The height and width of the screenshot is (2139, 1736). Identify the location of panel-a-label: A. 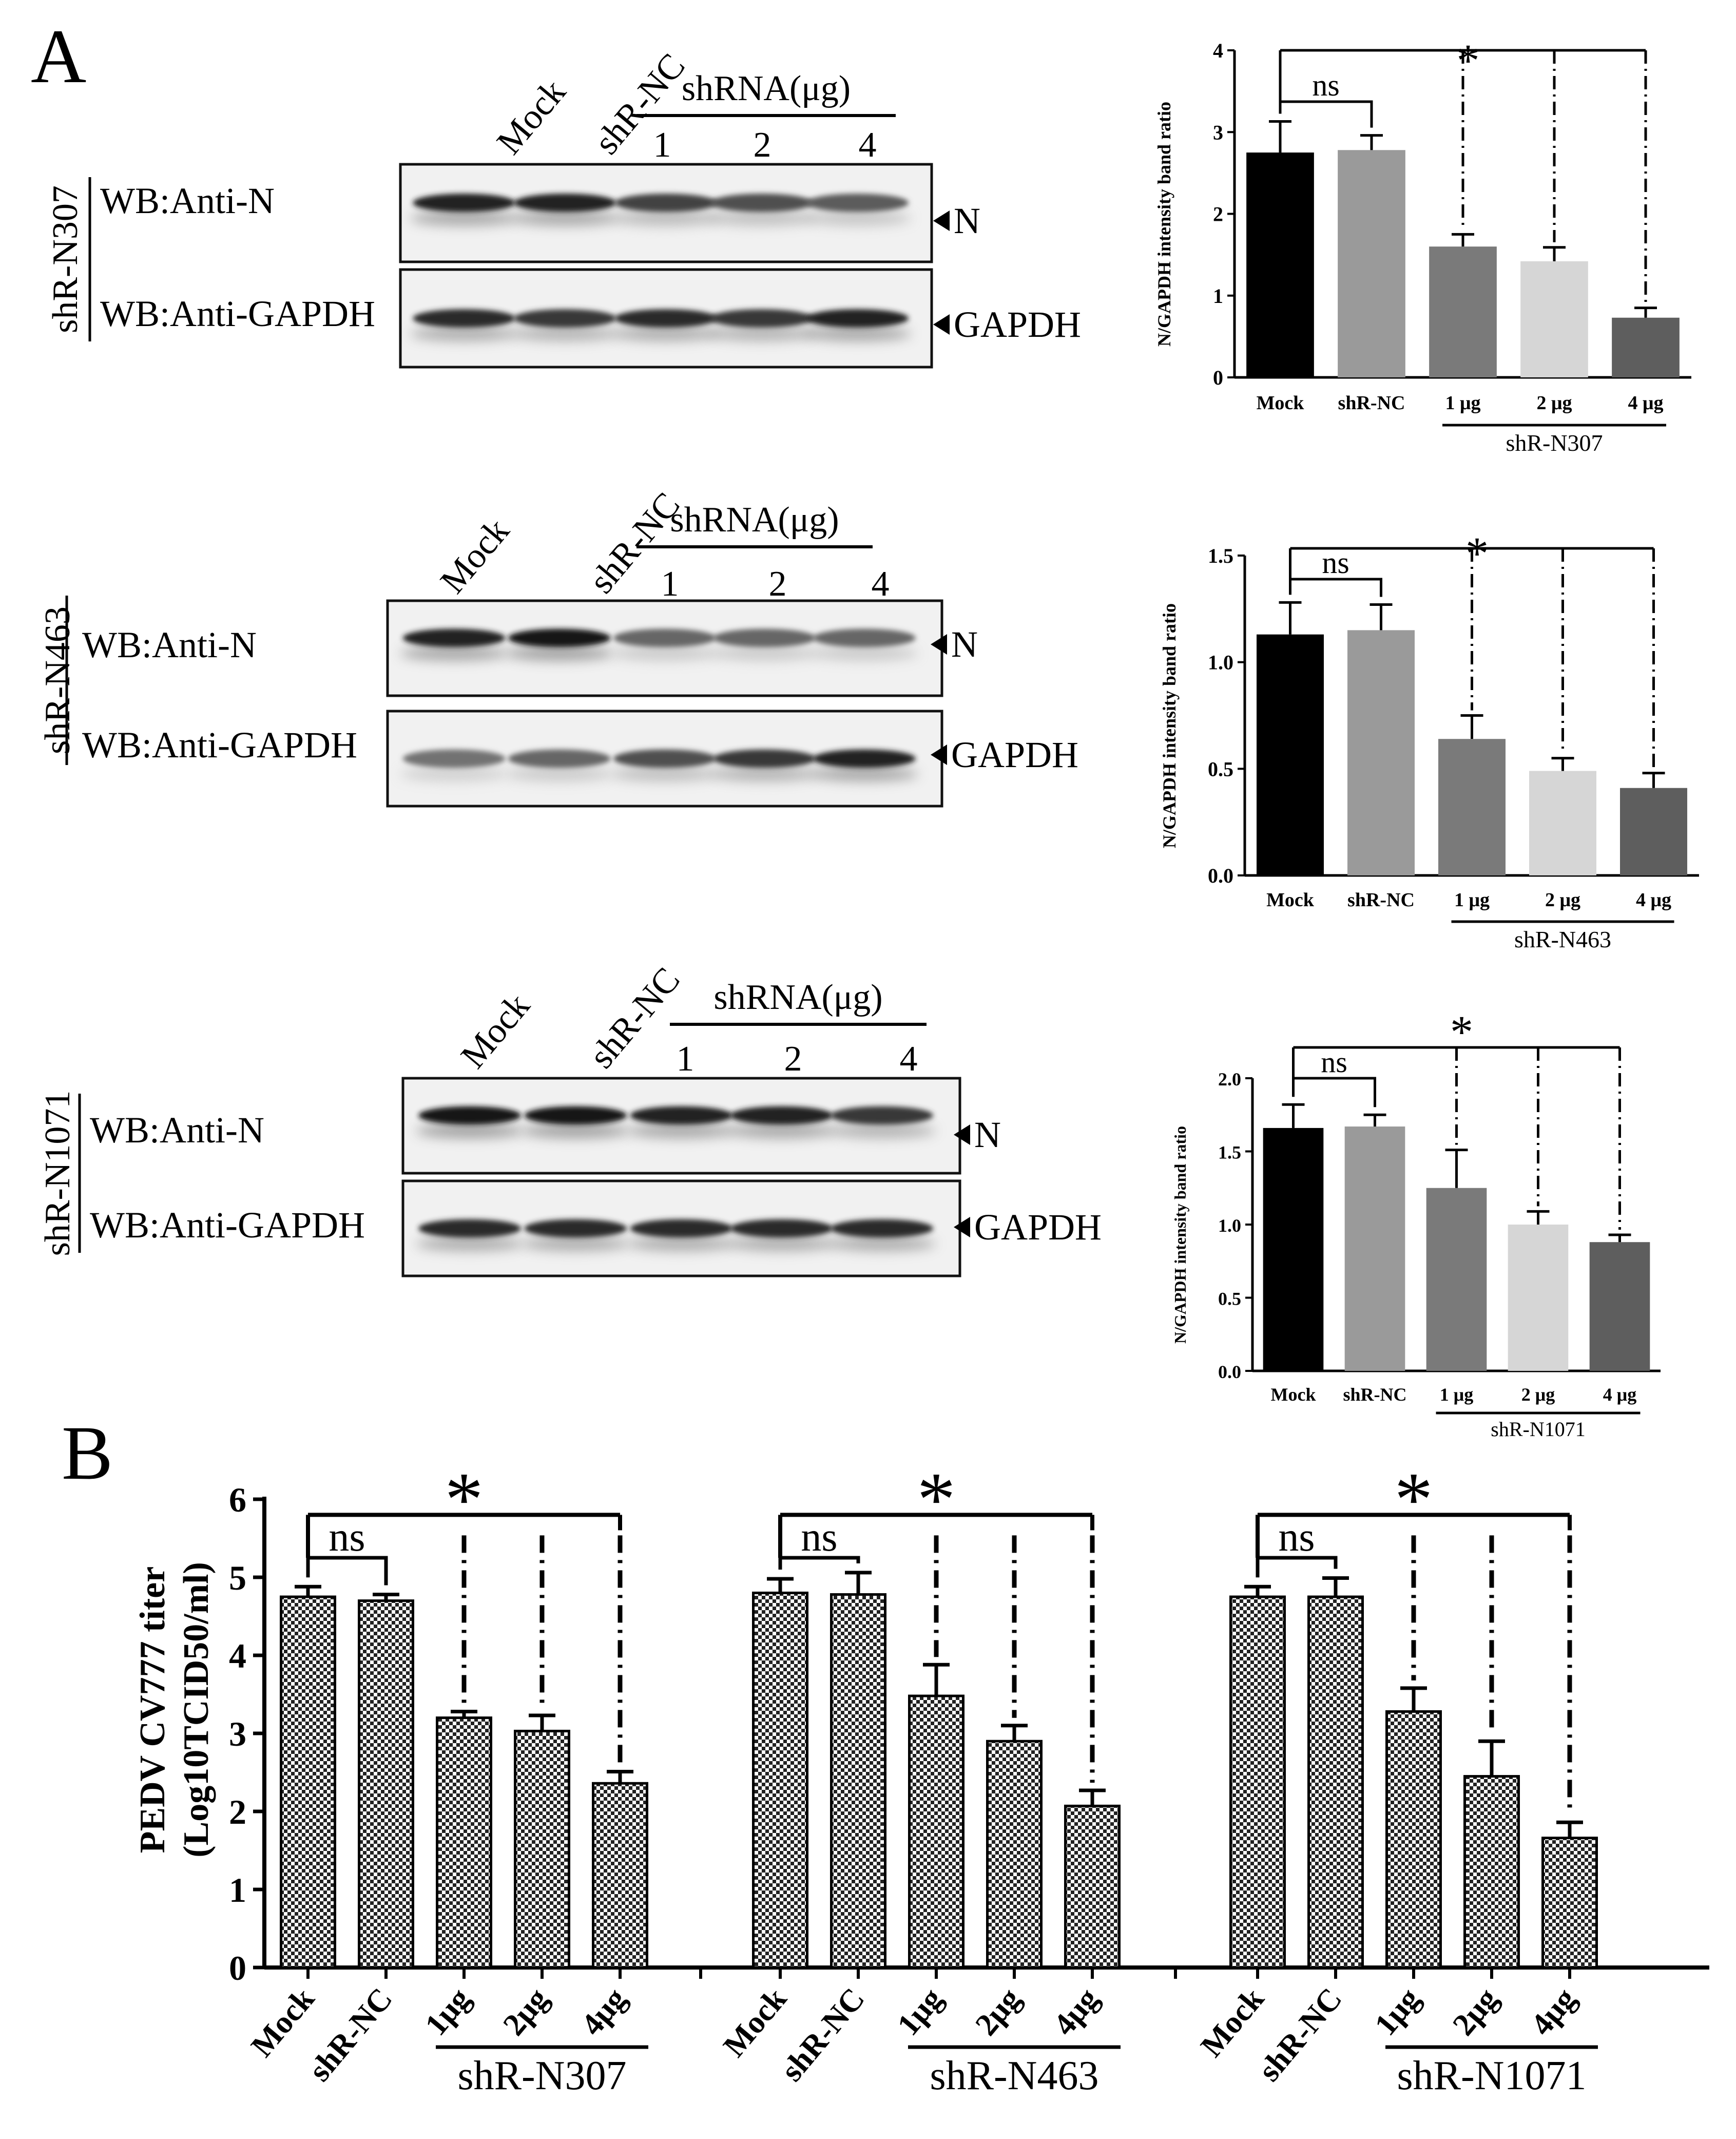
(58, 56).